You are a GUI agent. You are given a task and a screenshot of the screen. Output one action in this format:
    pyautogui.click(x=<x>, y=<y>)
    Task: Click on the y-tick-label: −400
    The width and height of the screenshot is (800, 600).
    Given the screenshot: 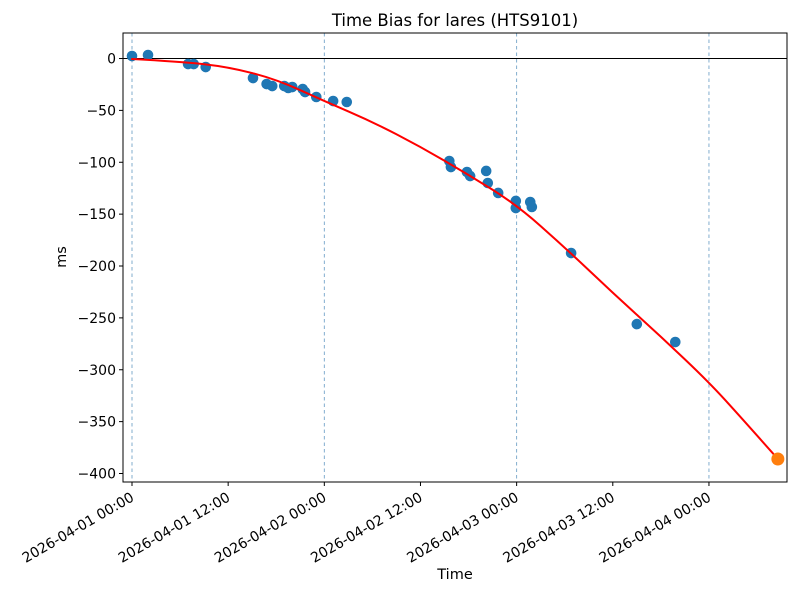 What is the action you would take?
    pyautogui.click(x=97, y=474)
    